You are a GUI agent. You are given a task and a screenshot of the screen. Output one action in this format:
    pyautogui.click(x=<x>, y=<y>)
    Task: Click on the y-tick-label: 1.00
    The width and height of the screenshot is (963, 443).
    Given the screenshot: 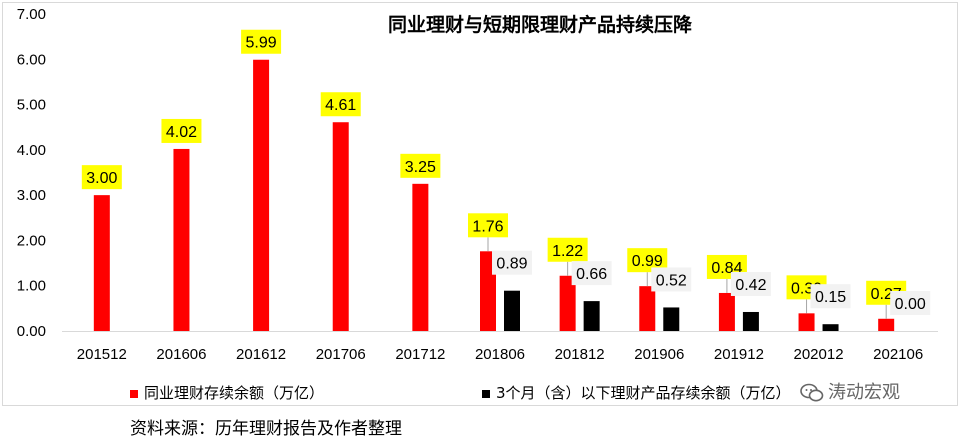 What is the action you would take?
    pyautogui.click(x=31, y=286)
    